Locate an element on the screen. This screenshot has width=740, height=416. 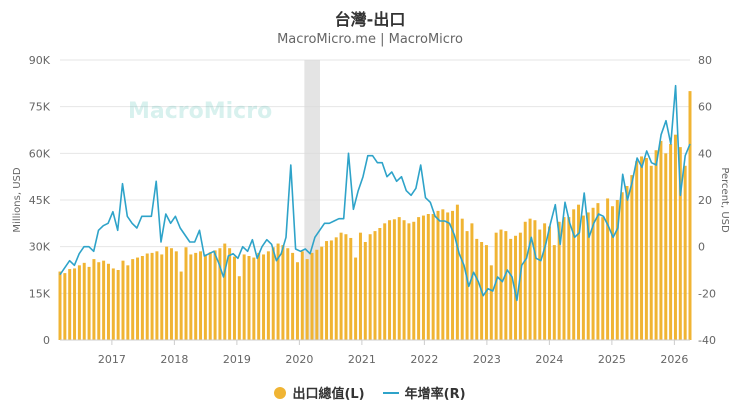
y-right-tick-label: 40 is located at coordinates (705, 153).